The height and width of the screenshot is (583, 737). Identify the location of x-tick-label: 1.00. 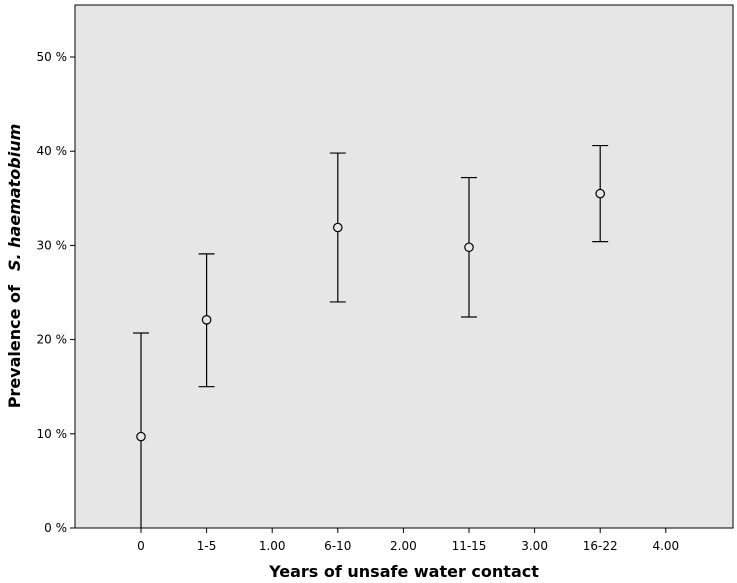
(272, 546).